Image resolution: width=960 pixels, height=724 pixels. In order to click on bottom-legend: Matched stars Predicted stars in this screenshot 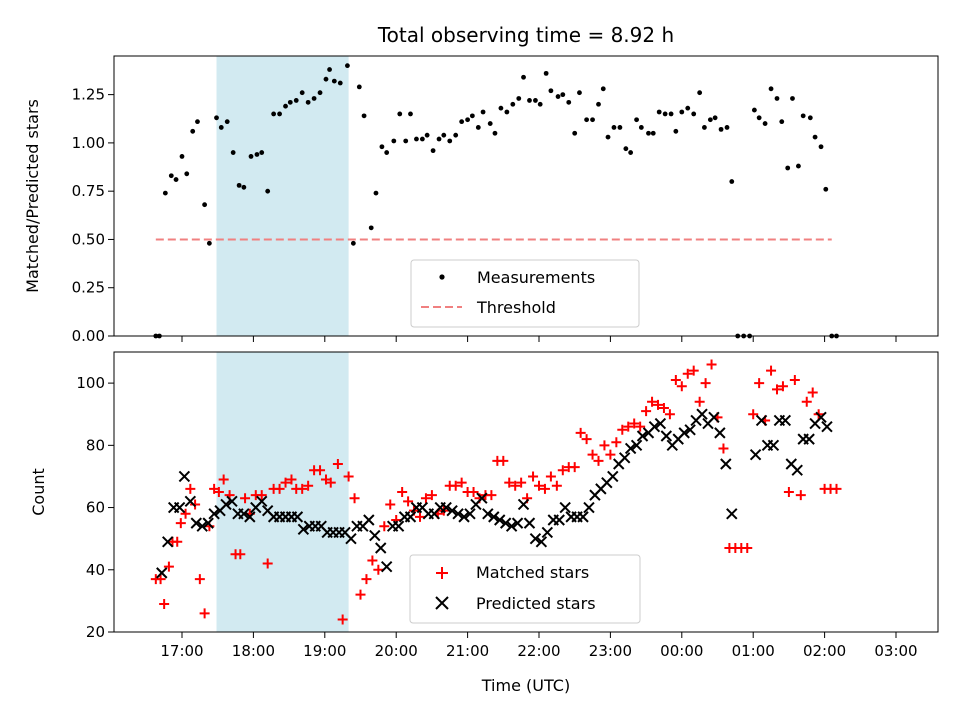, I will do `click(525, 589)`.